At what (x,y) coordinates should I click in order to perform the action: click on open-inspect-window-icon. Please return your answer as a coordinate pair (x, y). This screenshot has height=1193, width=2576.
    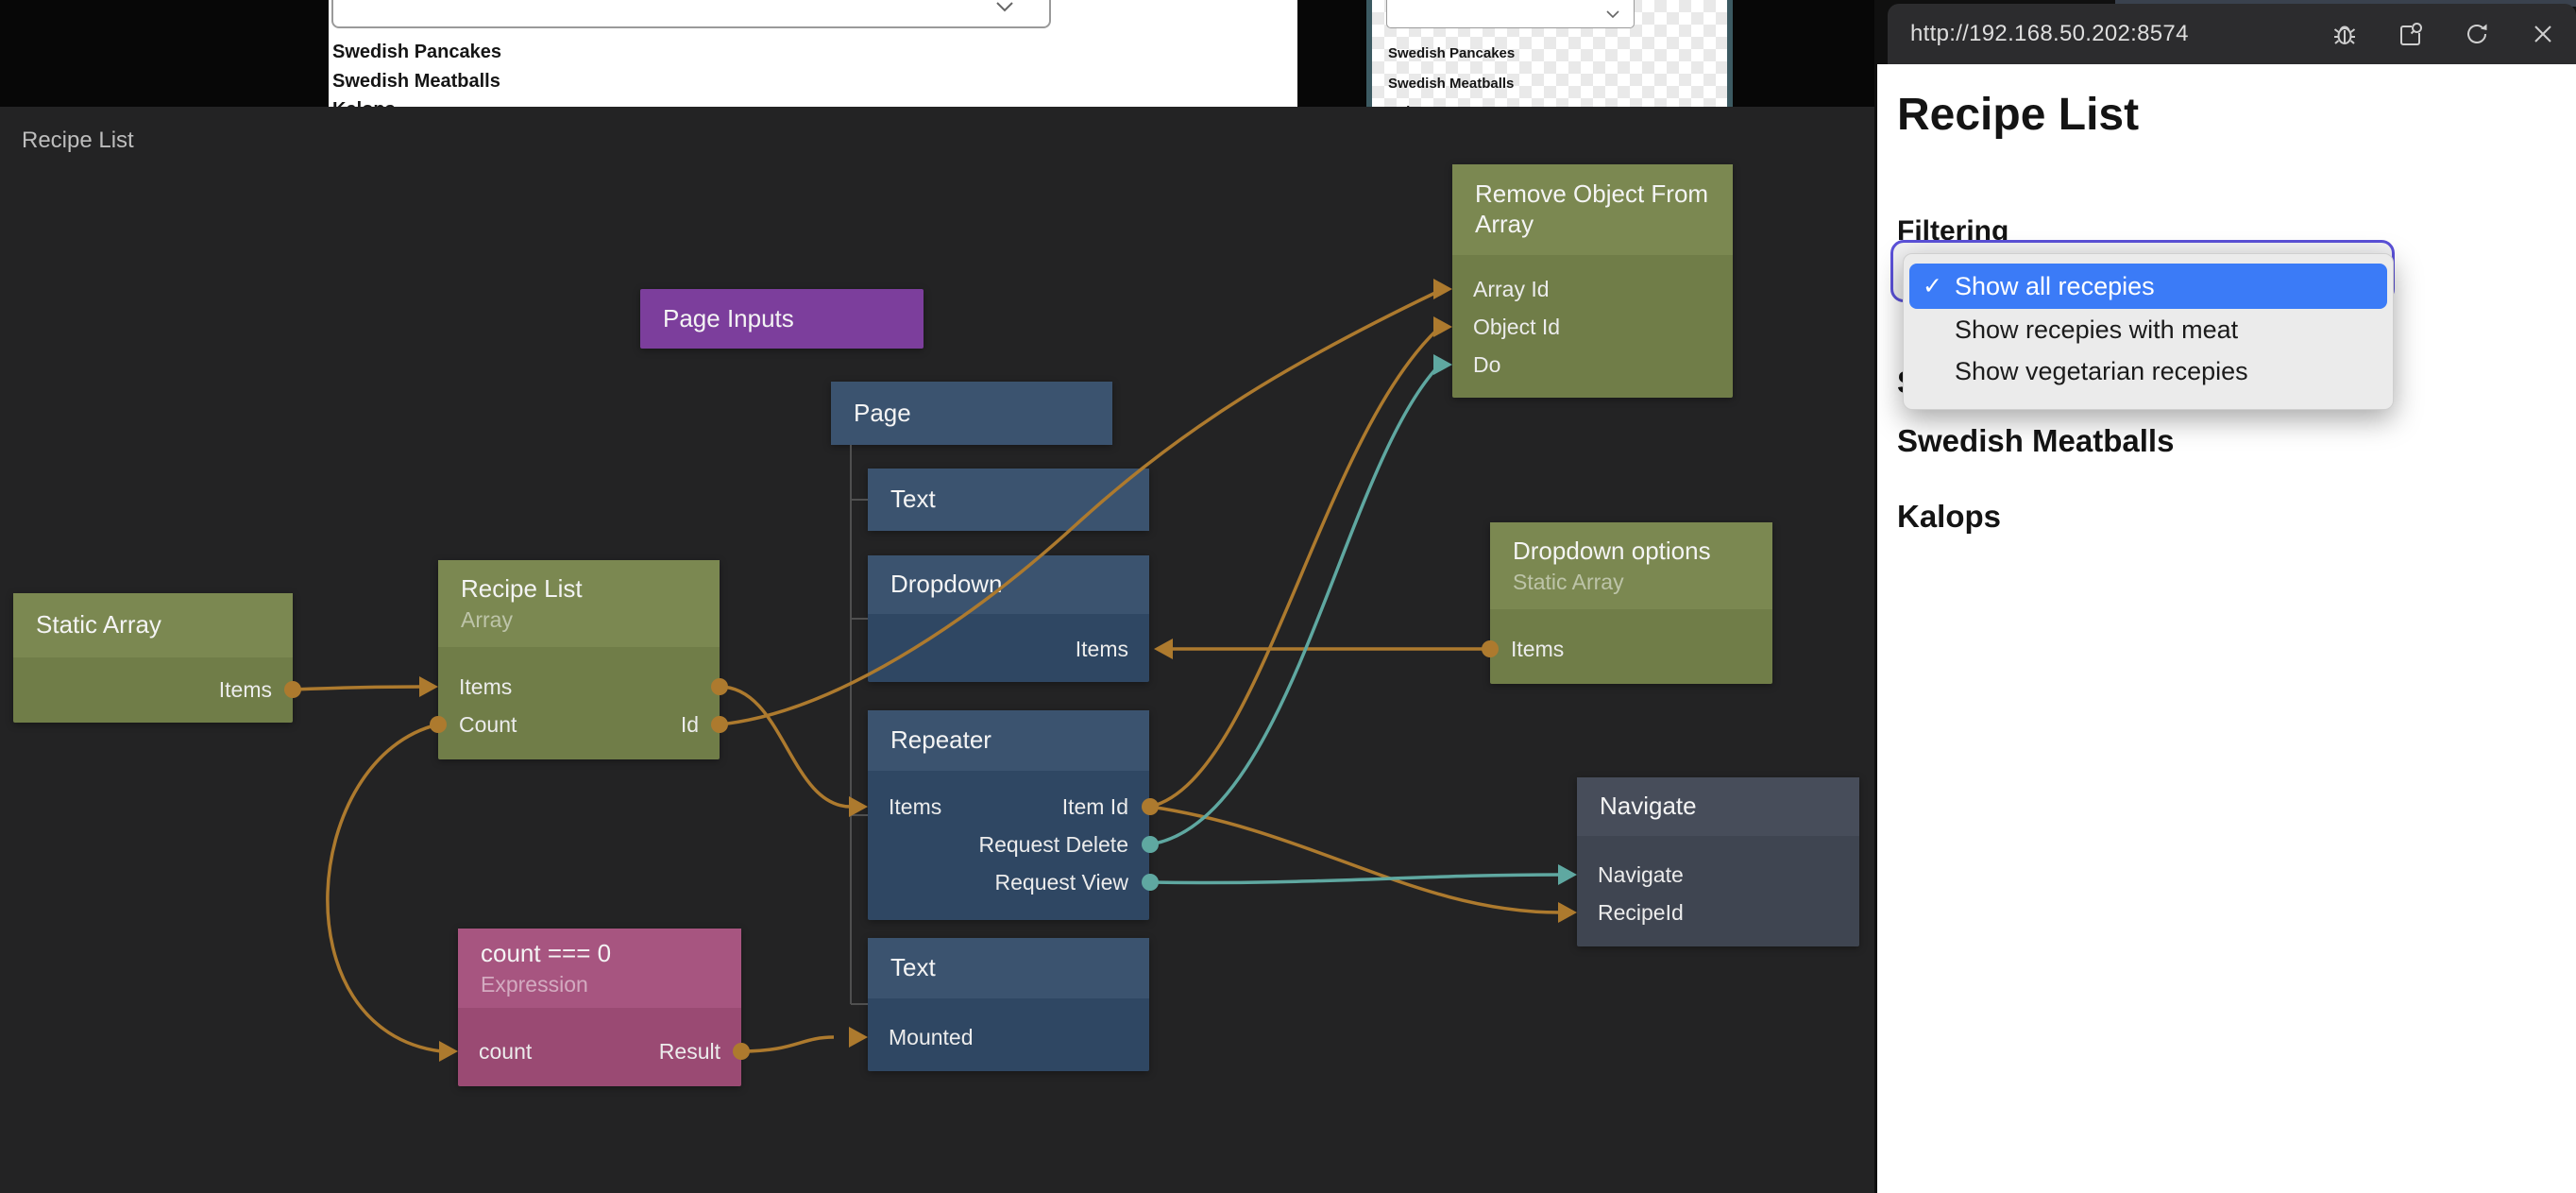
    Looking at the image, I should click on (2411, 34).